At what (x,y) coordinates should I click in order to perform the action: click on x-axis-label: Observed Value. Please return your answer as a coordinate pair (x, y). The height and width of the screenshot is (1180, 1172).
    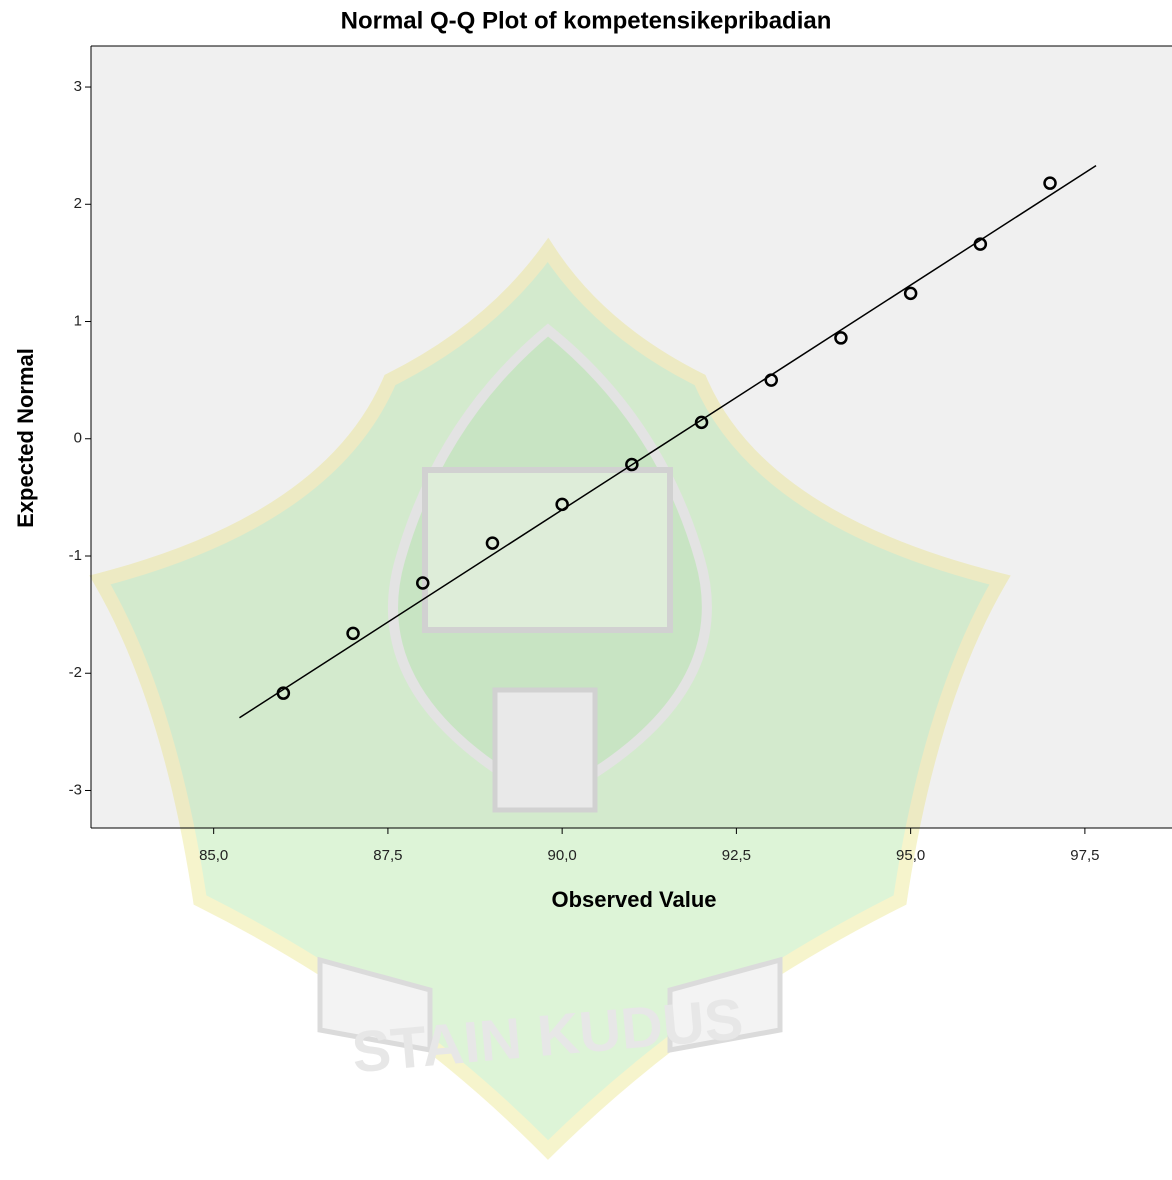
    Looking at the image, I should click on (633, 899).